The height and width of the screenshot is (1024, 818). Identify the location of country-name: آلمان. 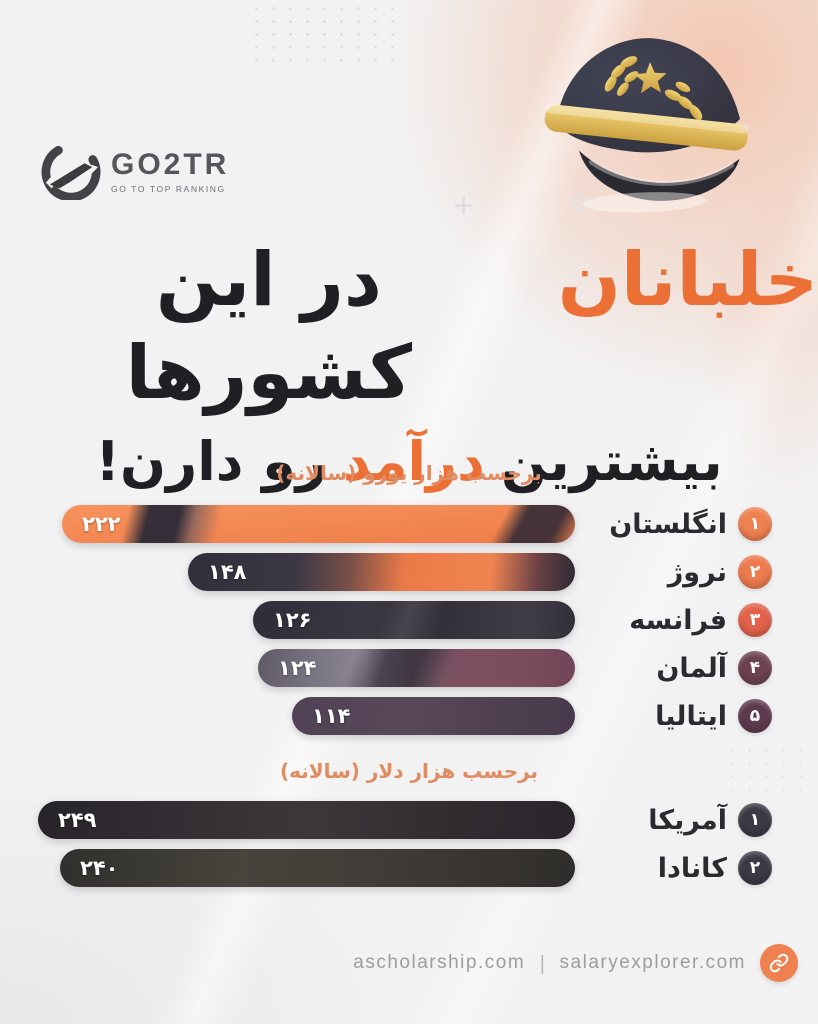
(691, 668).